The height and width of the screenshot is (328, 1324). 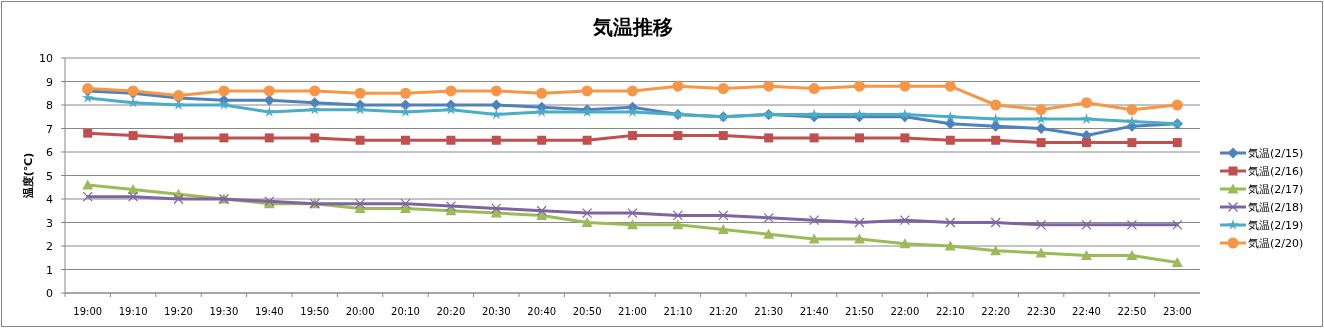 What do you see at coordinates (224, 311) in the screenshot?
I see `x-tick-label: 19:30` at bounding box center [224, 311].